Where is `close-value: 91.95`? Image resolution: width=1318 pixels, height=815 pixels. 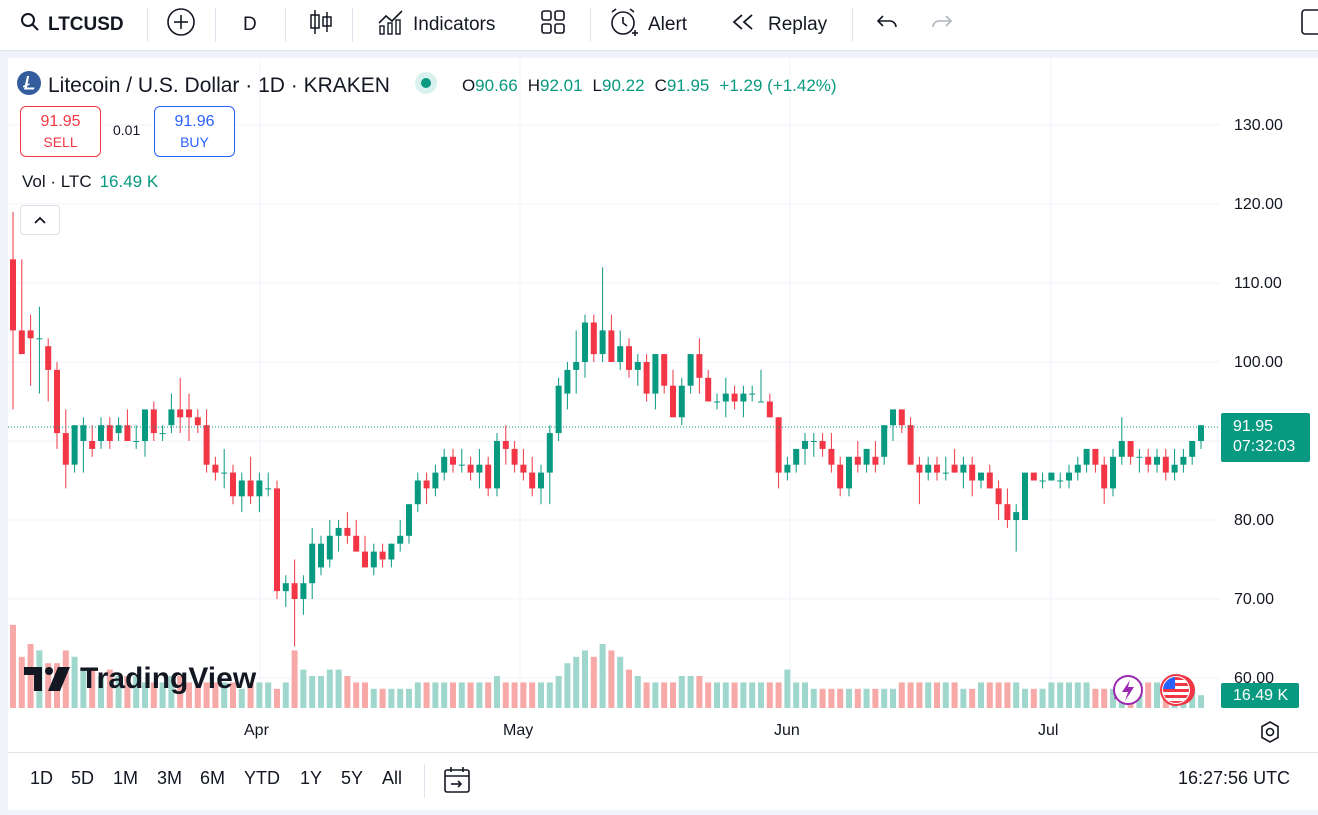
close-value: 91.95 is located at coordinates (688, 85).